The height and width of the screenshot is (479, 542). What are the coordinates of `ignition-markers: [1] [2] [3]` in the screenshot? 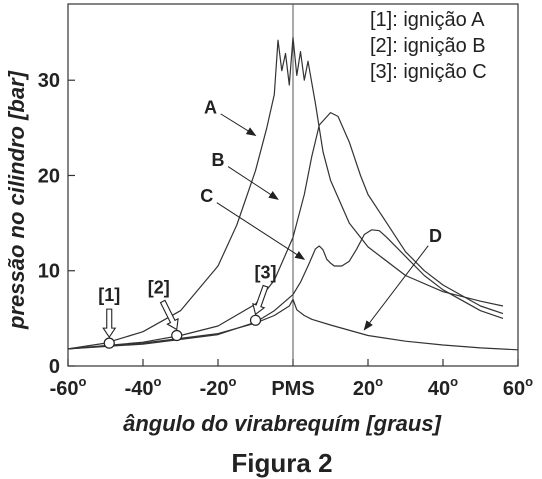 It's located at (187, 305).